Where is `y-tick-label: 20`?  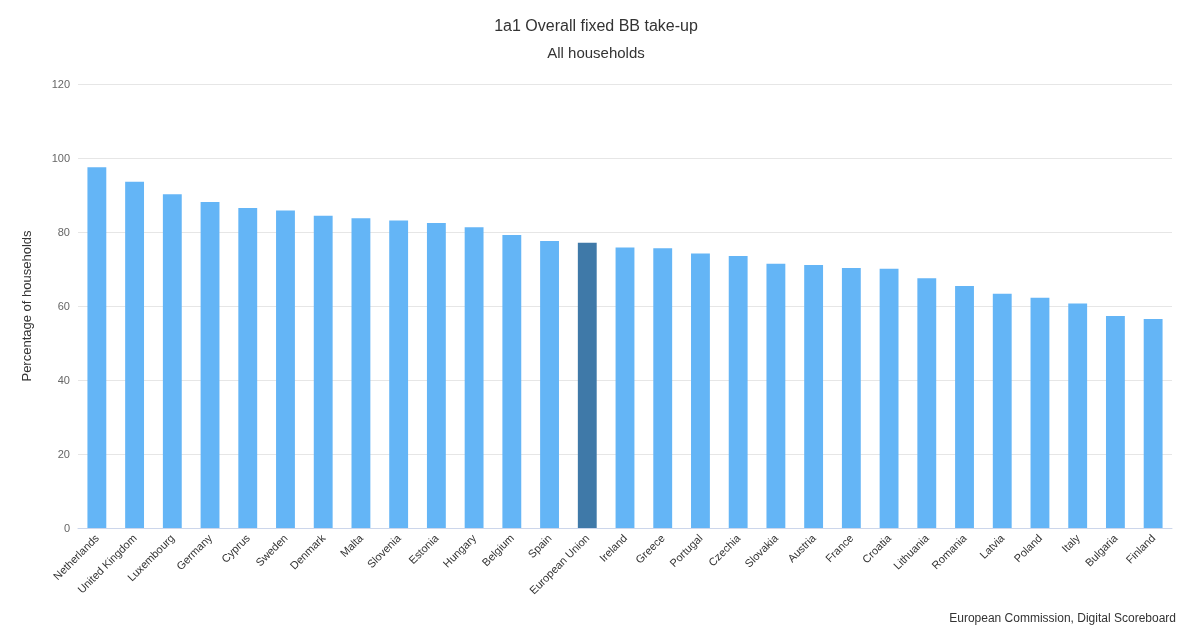
y-tick-label: 20 is located at coordinates (63, 454).